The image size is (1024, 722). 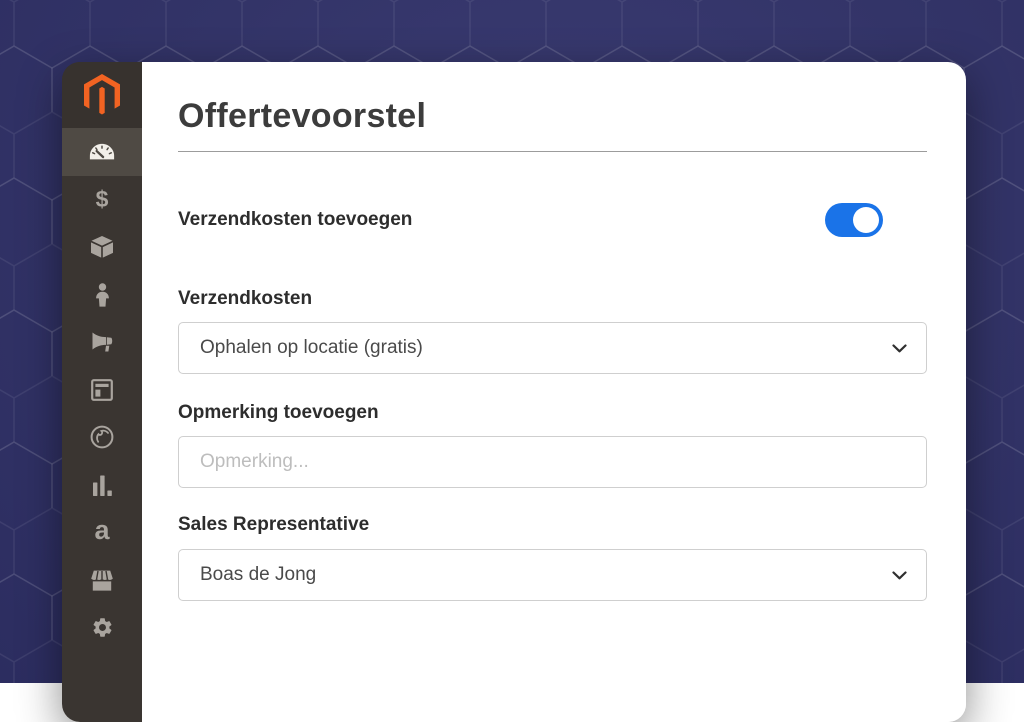 I want to click on shipping-toggle-row: Verzendkosten toevoegen, so click(x=552, y=220).